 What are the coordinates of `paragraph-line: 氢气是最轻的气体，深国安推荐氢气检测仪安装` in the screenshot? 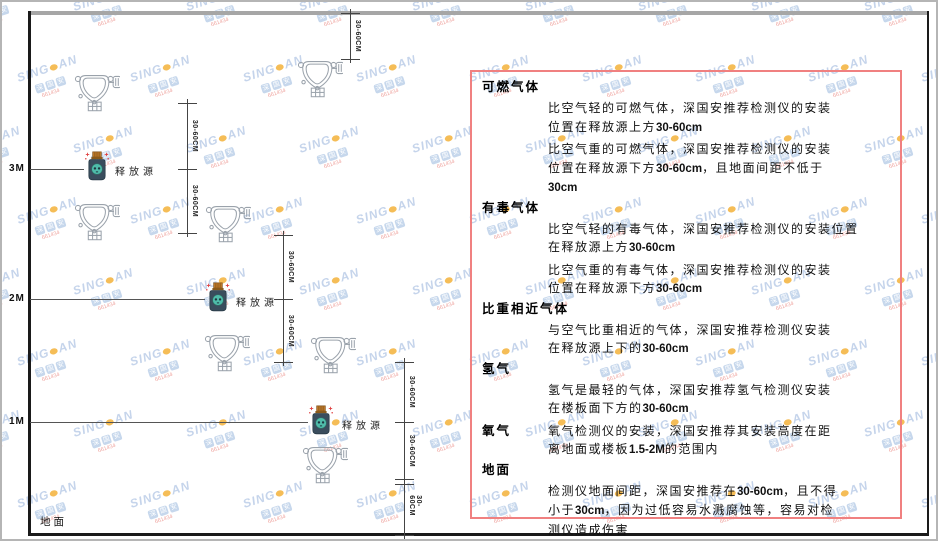 It's located at (690, 389).